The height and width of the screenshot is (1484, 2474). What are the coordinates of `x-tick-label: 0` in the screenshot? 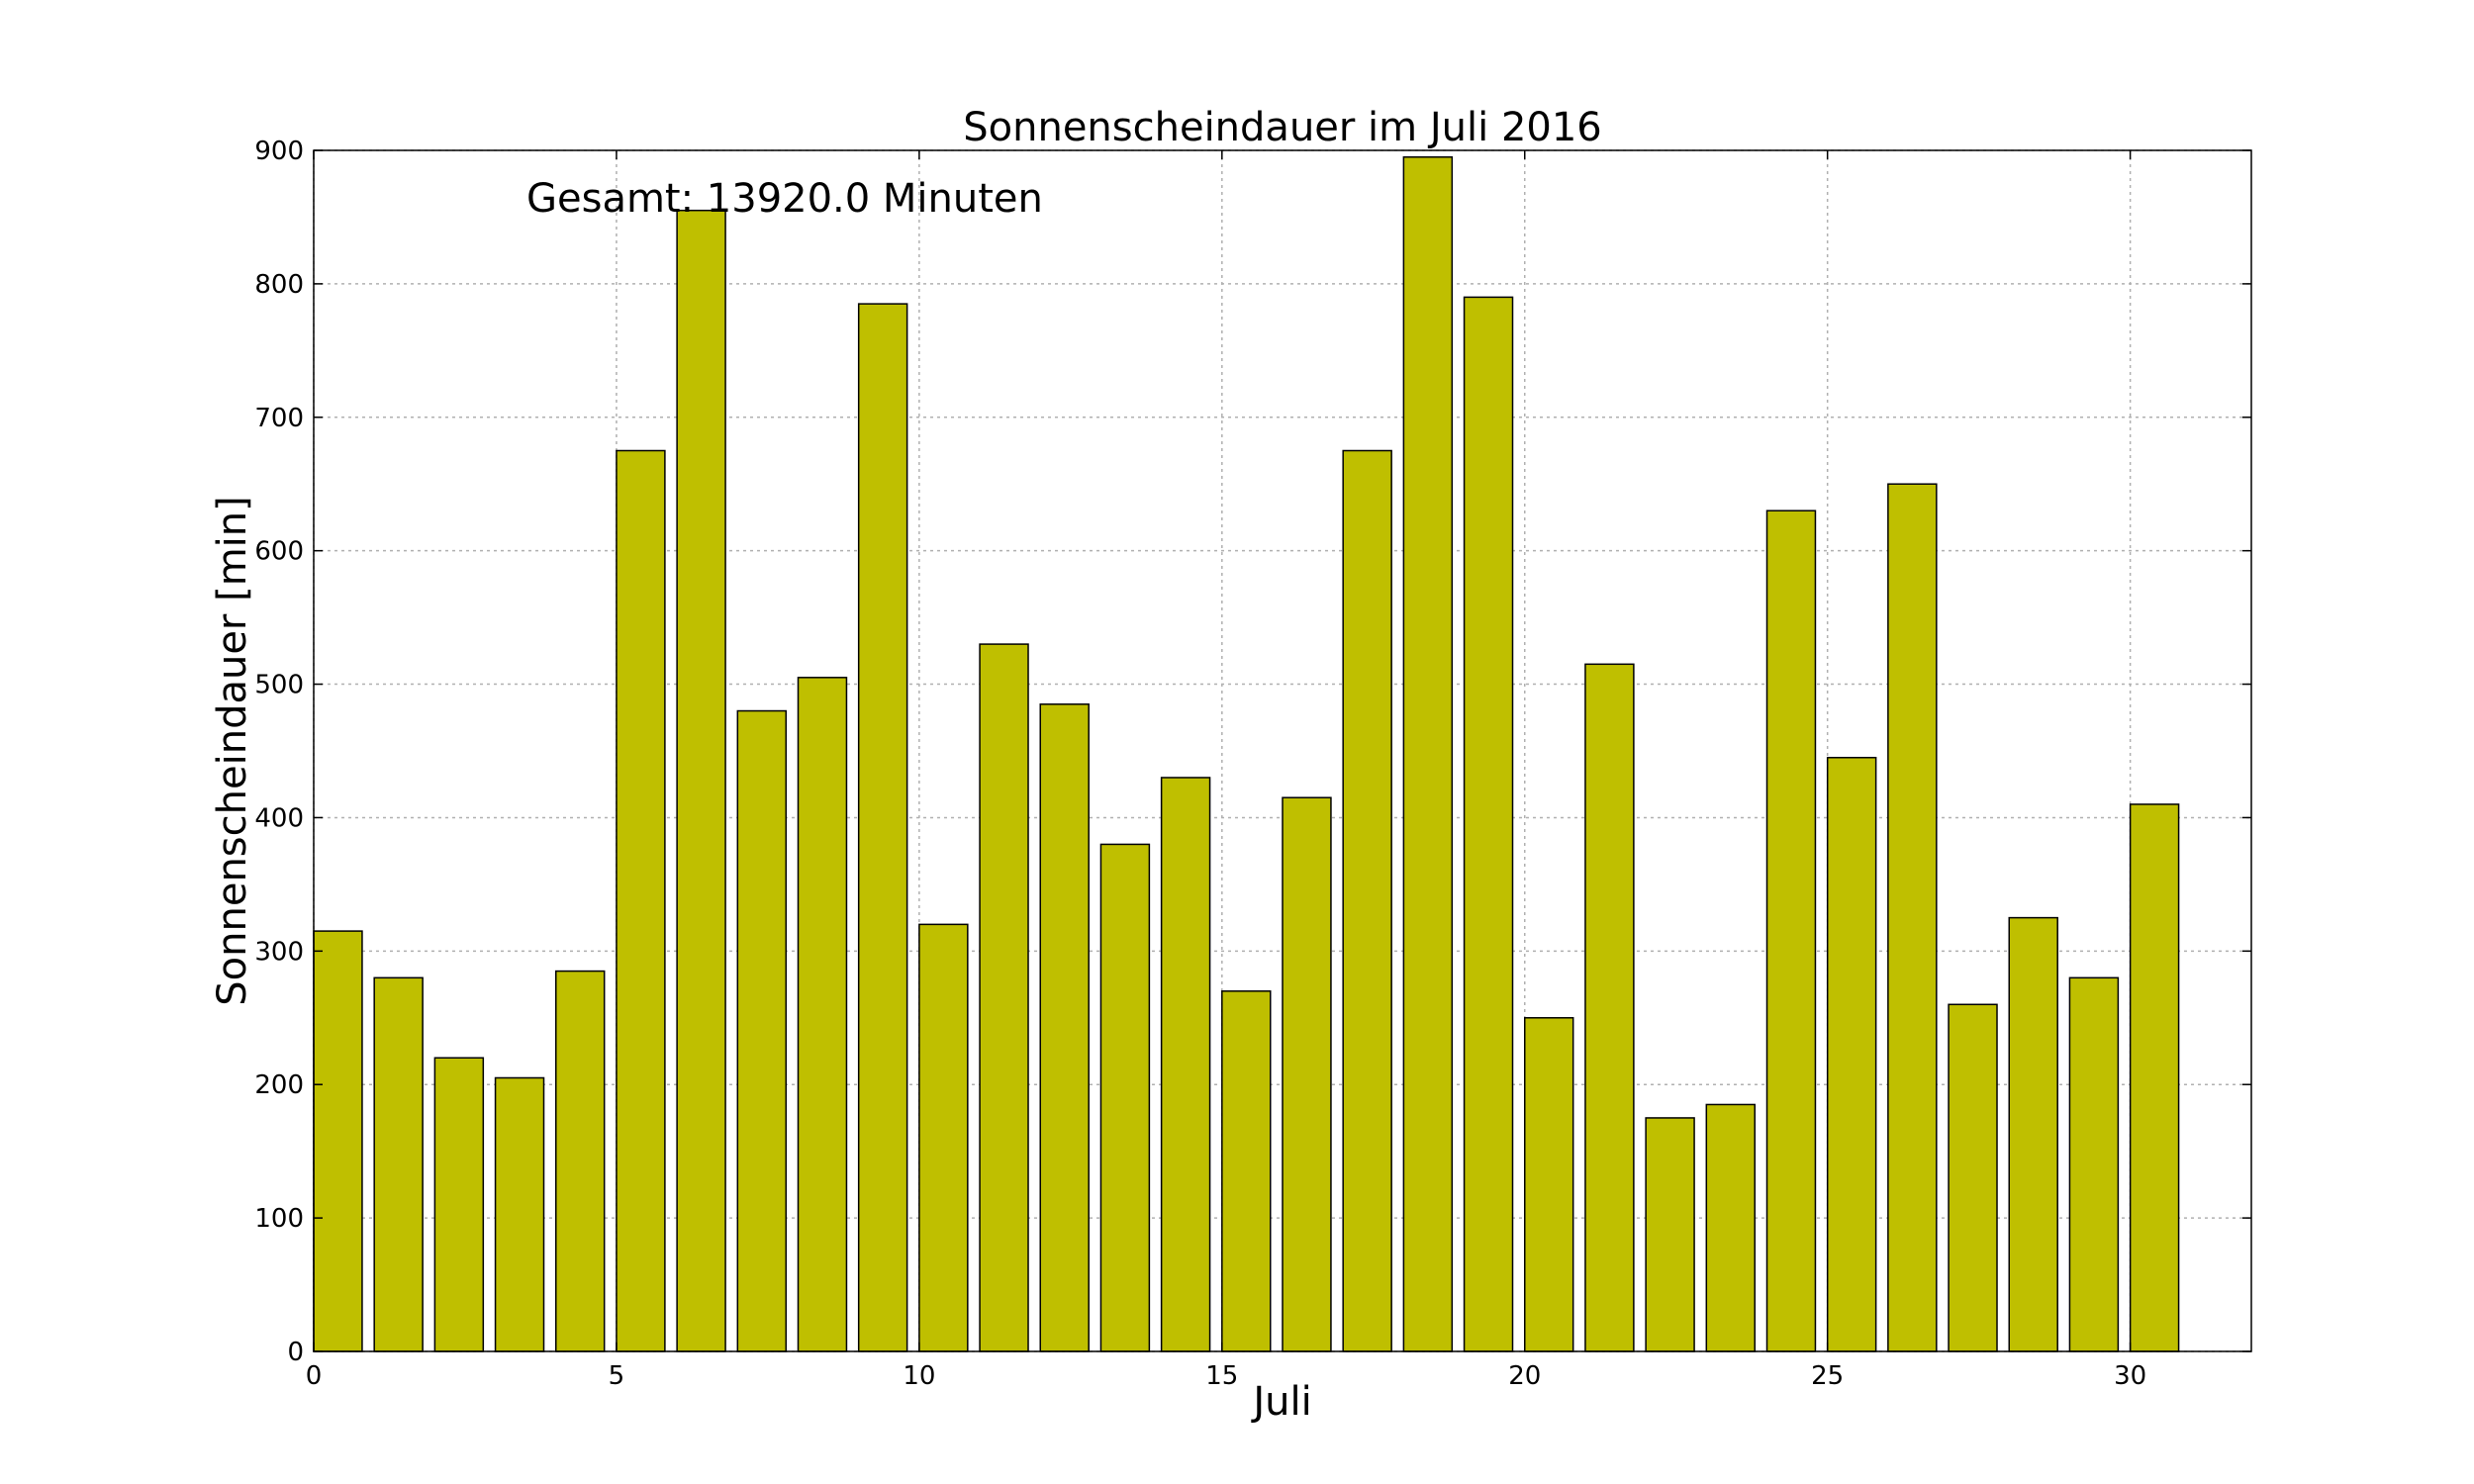 It's located at (314, 1376).